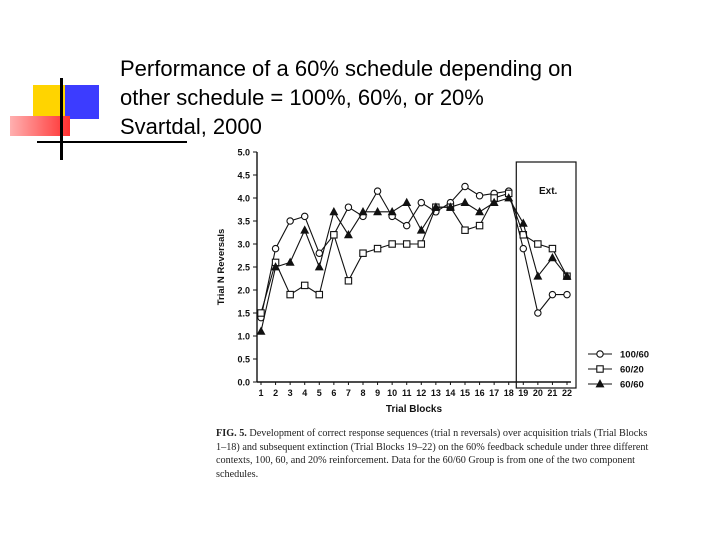 The image size is (720, 540). I want to click on y-axis-title: Trial N Reversals, so click(221, 267).